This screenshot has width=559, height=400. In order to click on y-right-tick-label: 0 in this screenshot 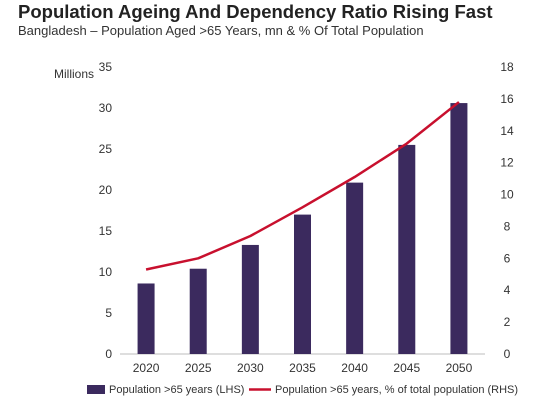, I will do `click(507, 354)`.